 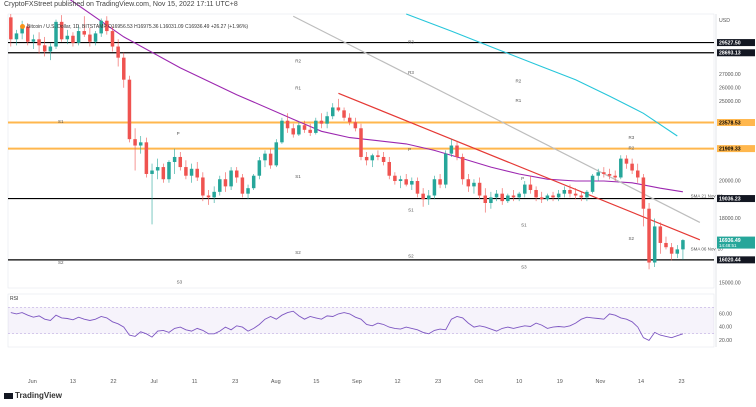 I want to click on pivot-label: R2, so click(x=518, y=81).